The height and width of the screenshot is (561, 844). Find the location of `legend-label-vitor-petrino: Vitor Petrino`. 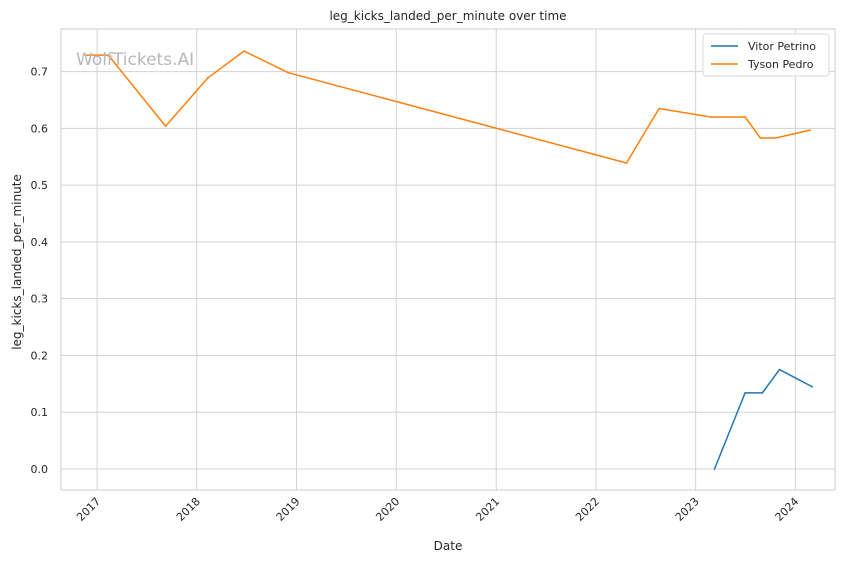

legend-label-vitor-petrino: Vitor Petrino is located at coordinates (782, 46).